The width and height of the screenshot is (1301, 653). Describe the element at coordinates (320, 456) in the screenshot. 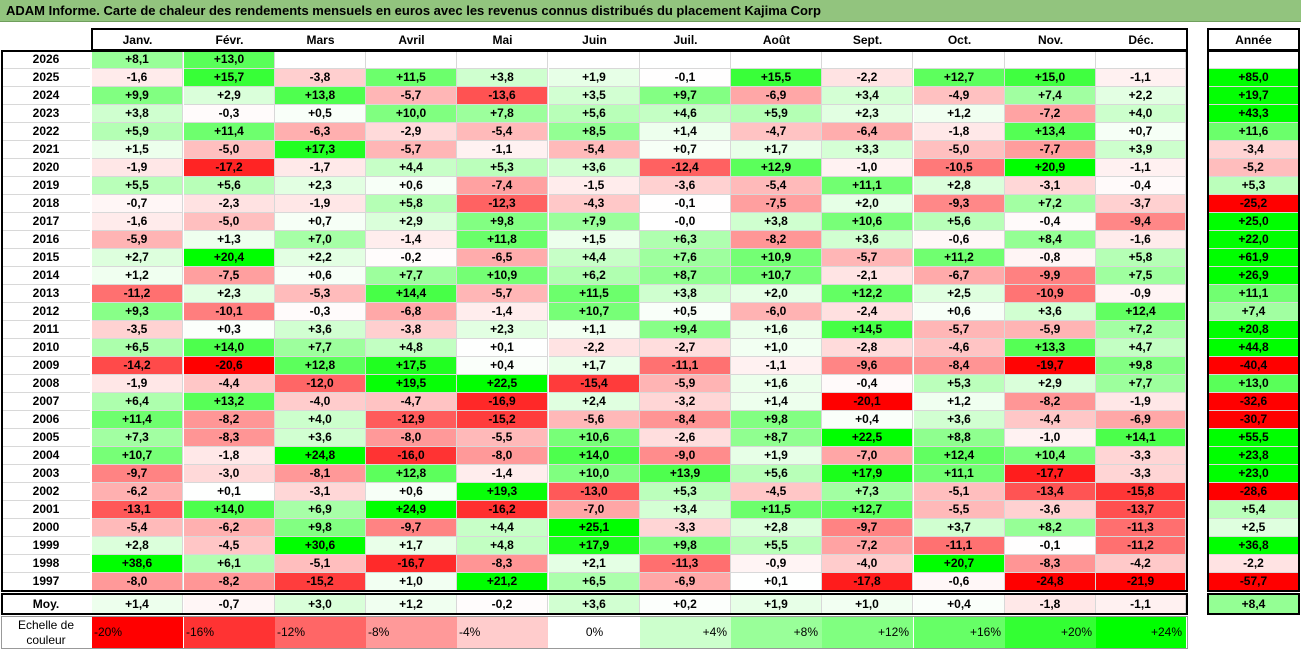

I see `heatmap-cell: +24,8` at that location.